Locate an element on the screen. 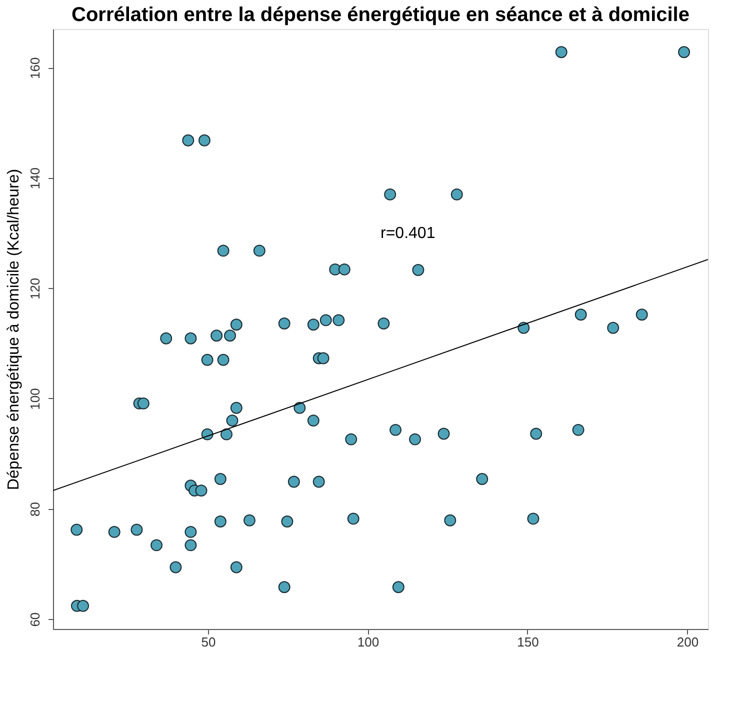 This screenshot has height=702, width=745. x-tick-label: 100 is located at coordinates (368, 642).